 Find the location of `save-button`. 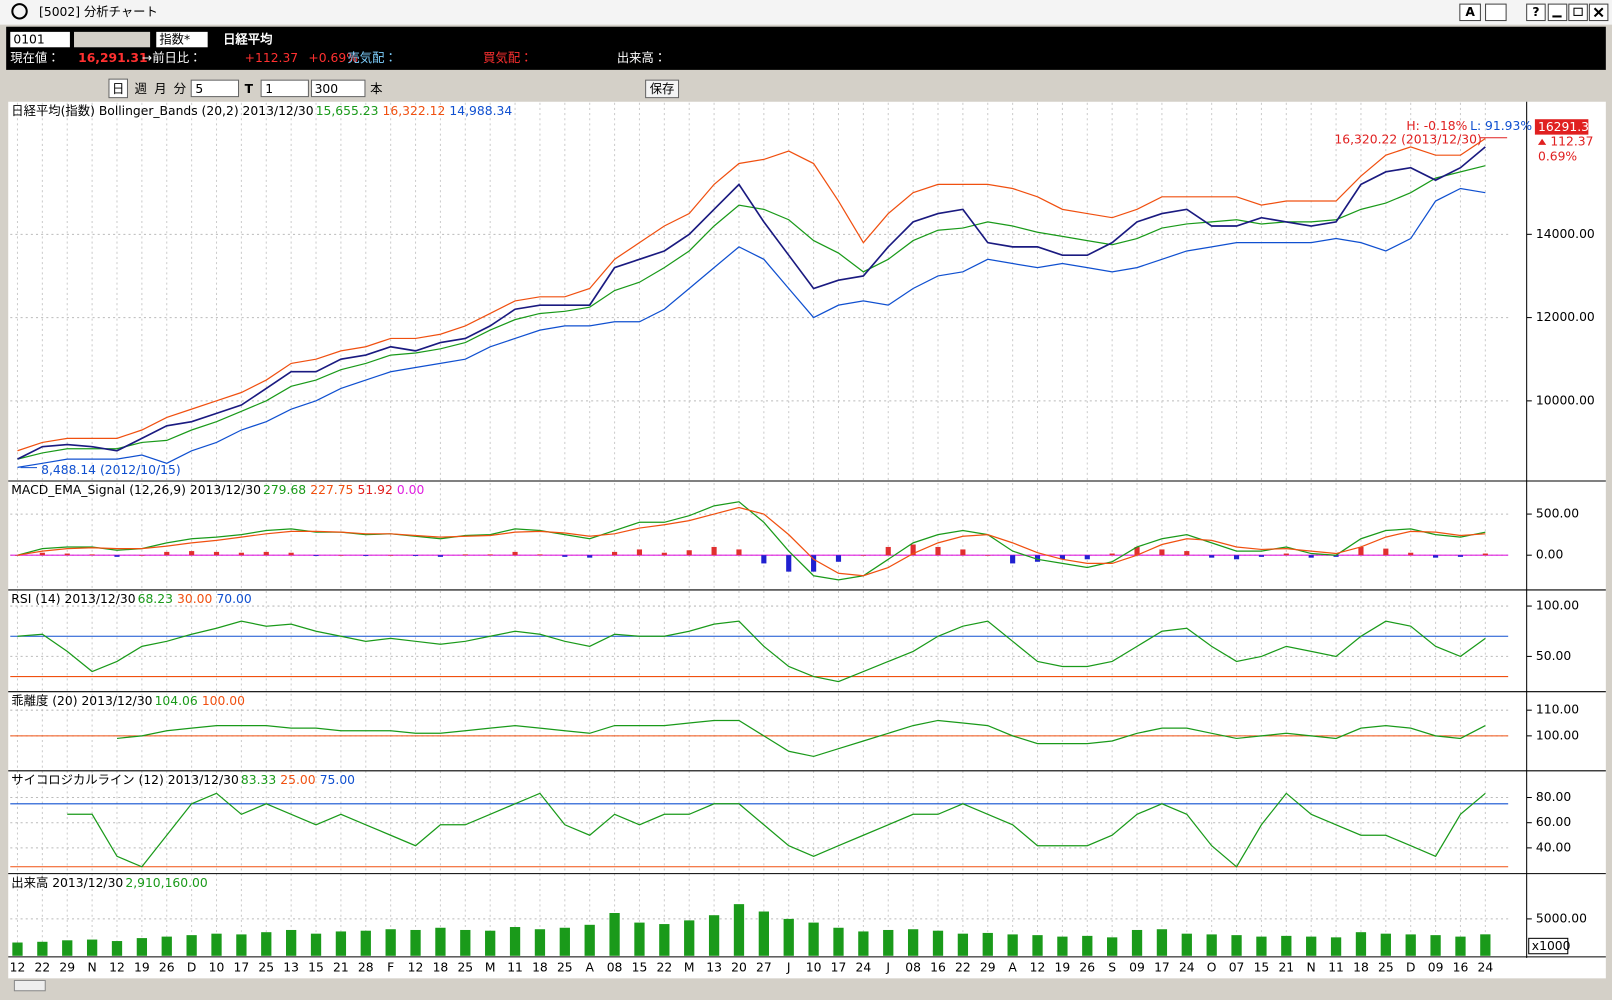

save-button is located at coordinates (662, 89).